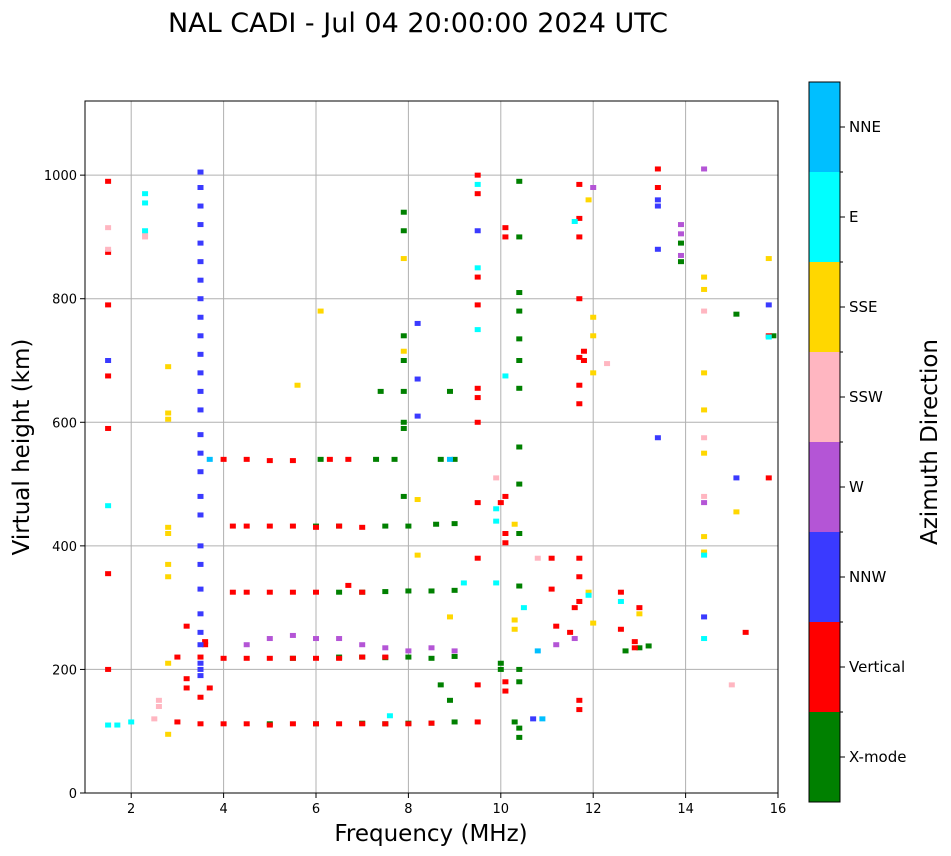 The image size is (951, 856). What do you see at coordinates (64, 485) in the screenshot?
I see `y-axis-ticks: 0 200 400 600 800 1000` at bounding box center [64, 485].